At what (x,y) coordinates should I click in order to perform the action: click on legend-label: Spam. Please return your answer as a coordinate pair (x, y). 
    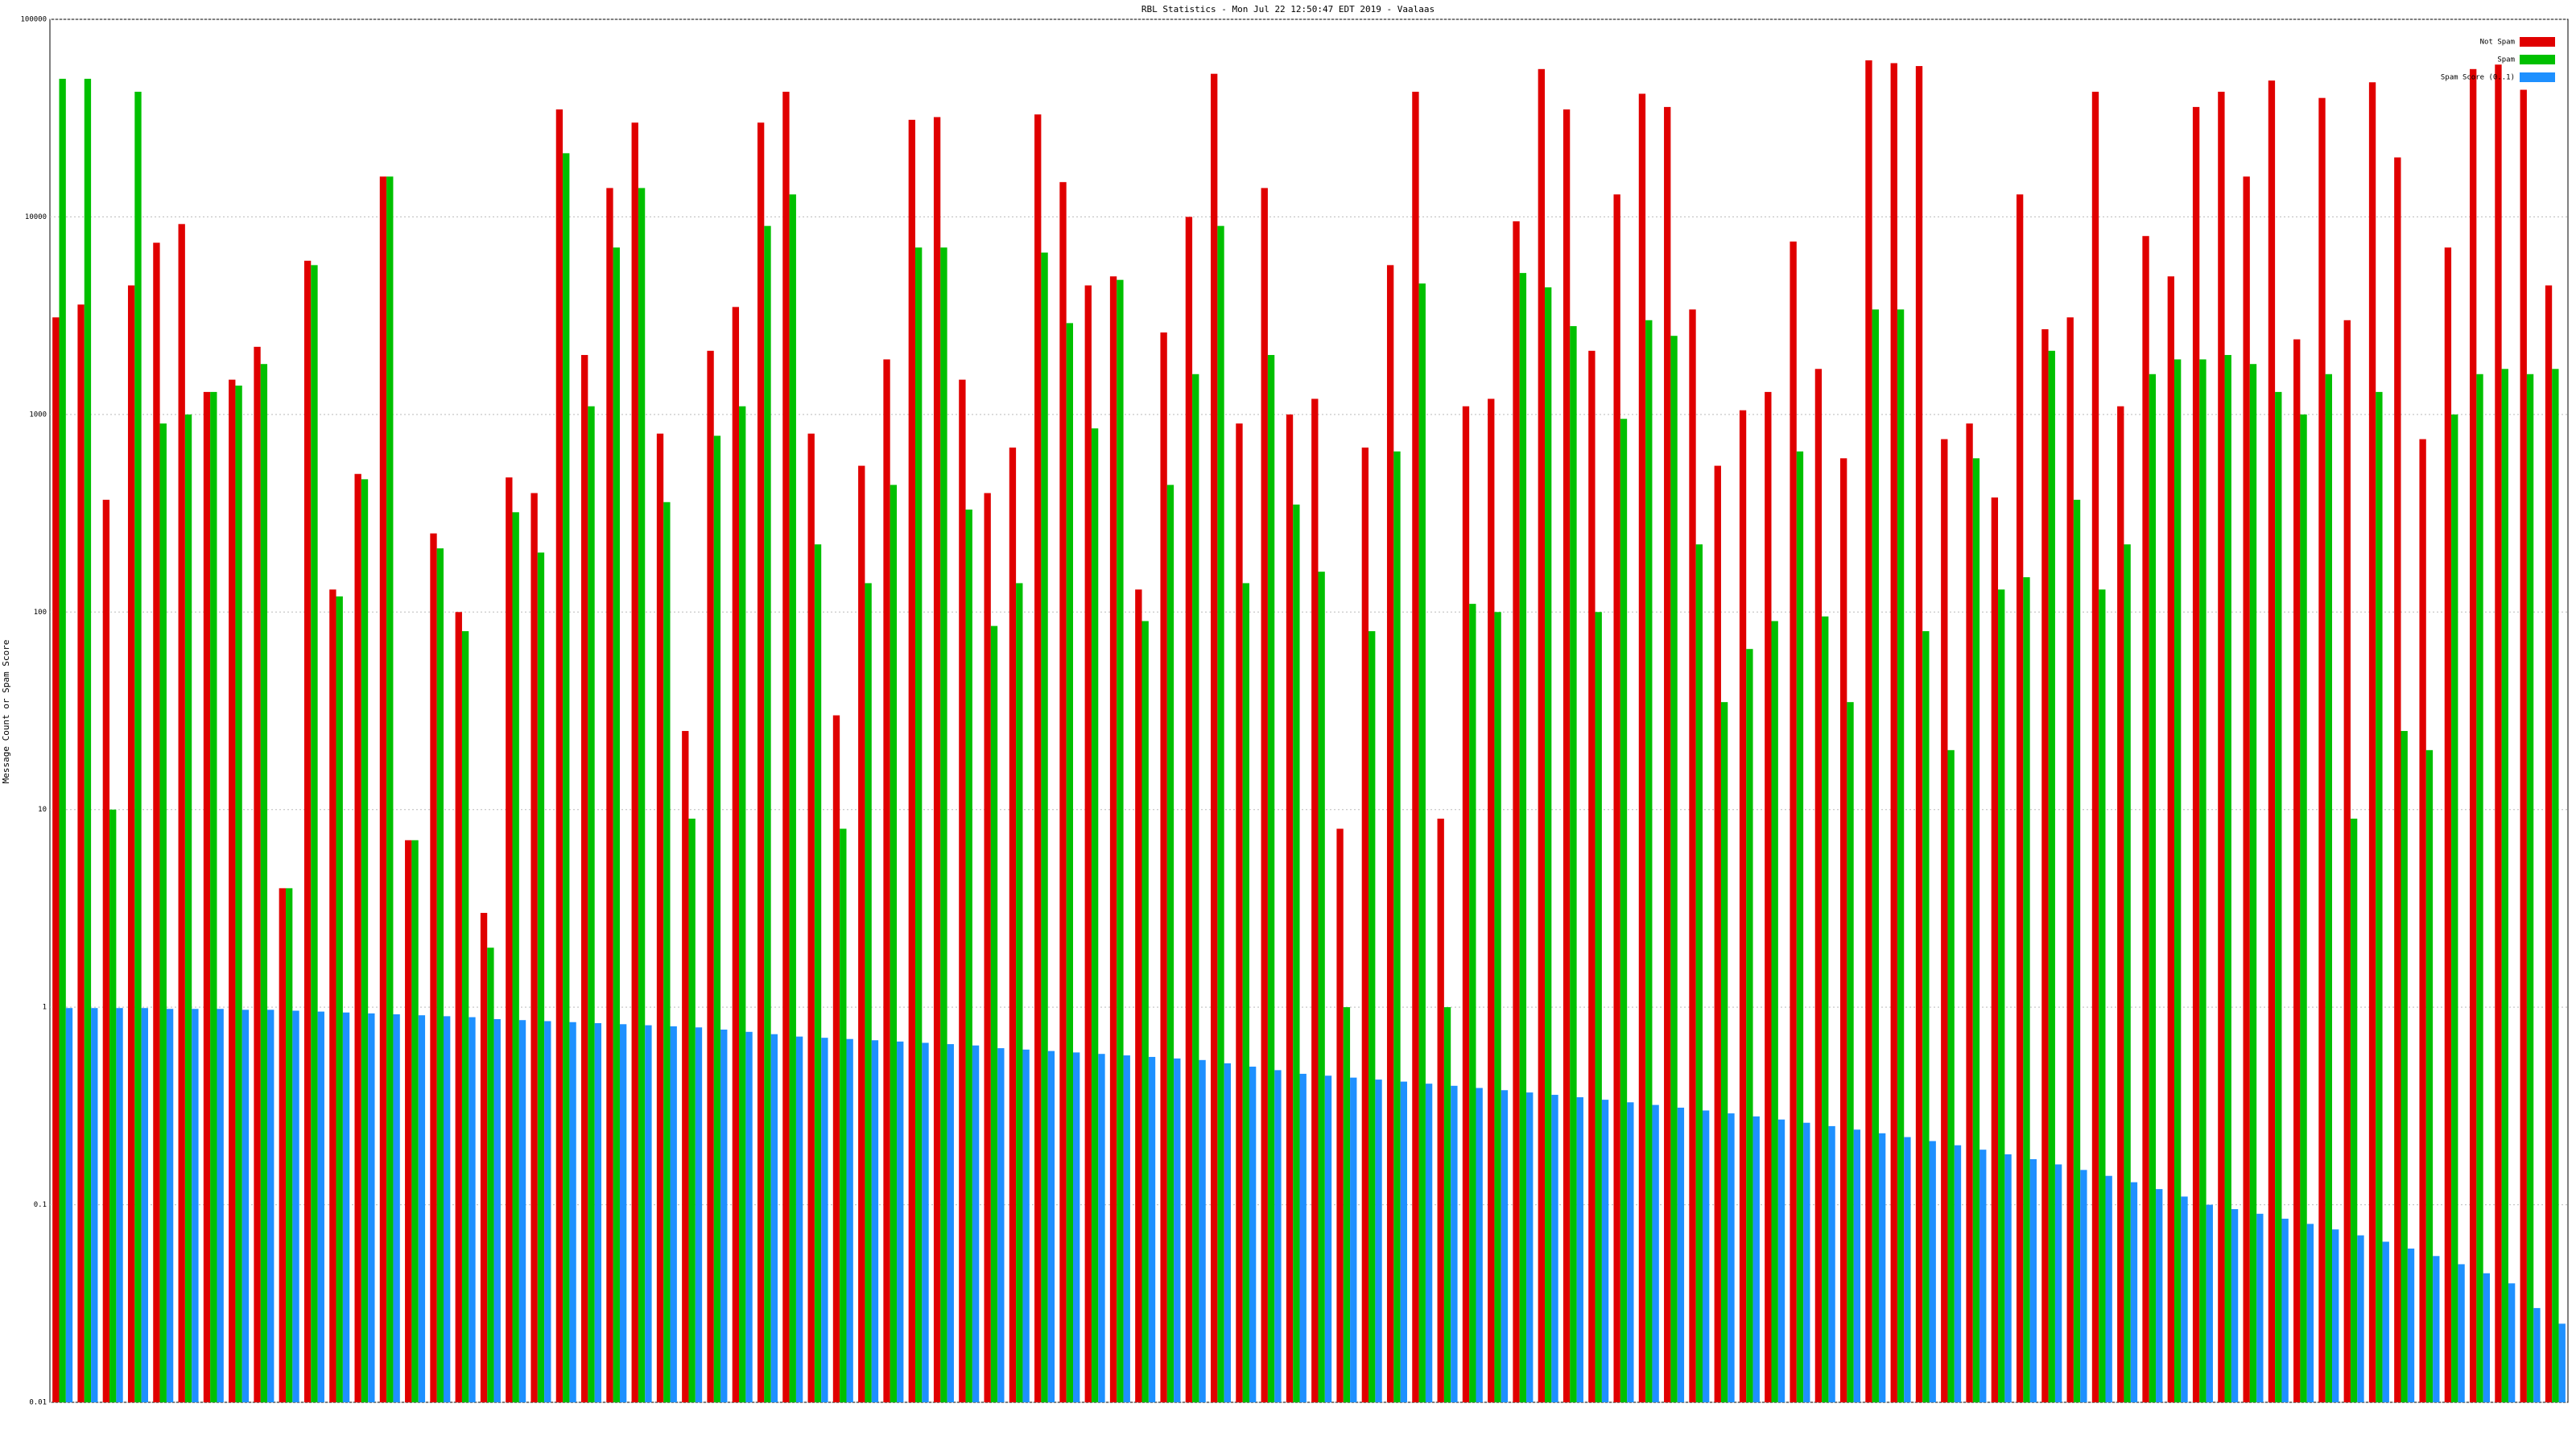
    Looking at the image, I should click on (2506, 60).